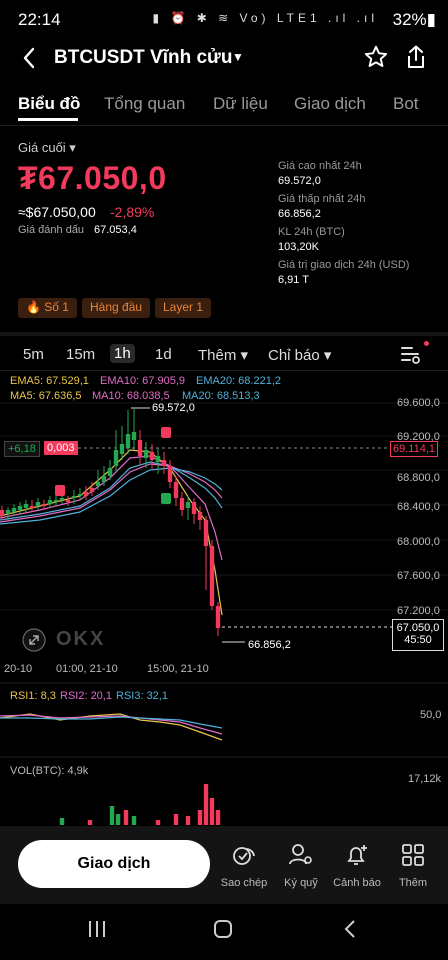  I want to click on back-nav-icon, so click(351, 932).